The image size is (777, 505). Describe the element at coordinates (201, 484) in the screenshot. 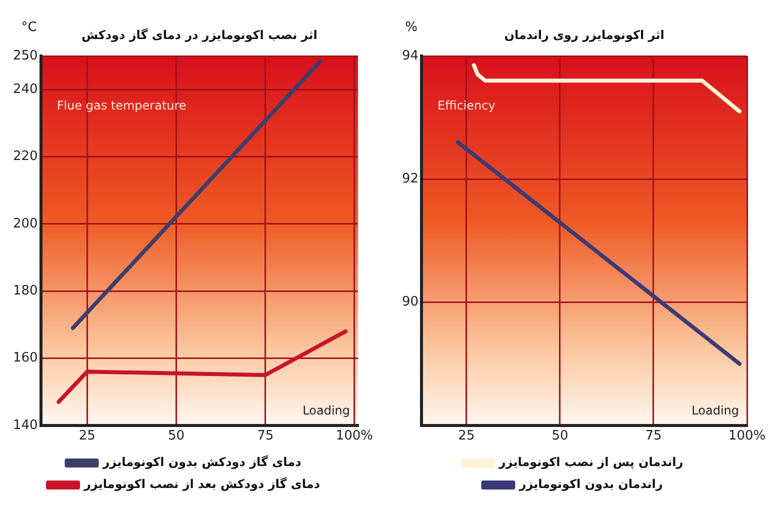

I see `legend-label: دمای گاز دودکش بعد از نصب اکونومایزر` at that location.